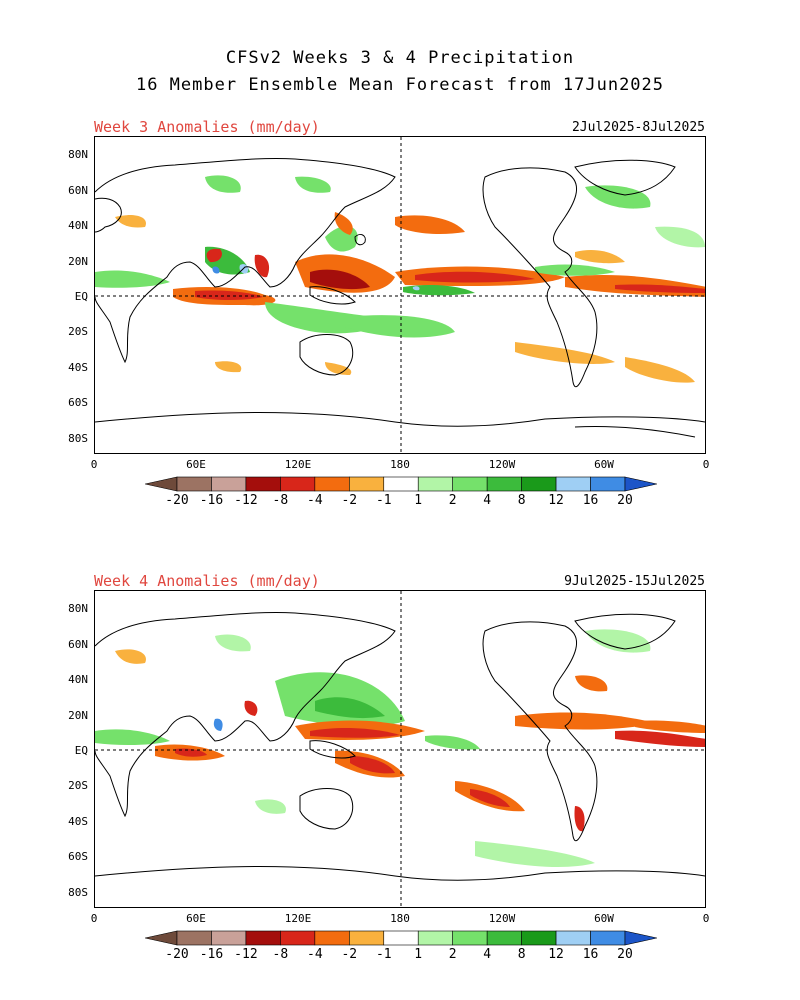  Describe the element at coordinates (401, 501) in the screenshot. I see `week3-colorbar-labels: -20 -16 -12 -8 -4 -2 -1 1 2 4 8 12 16 20` at that location.